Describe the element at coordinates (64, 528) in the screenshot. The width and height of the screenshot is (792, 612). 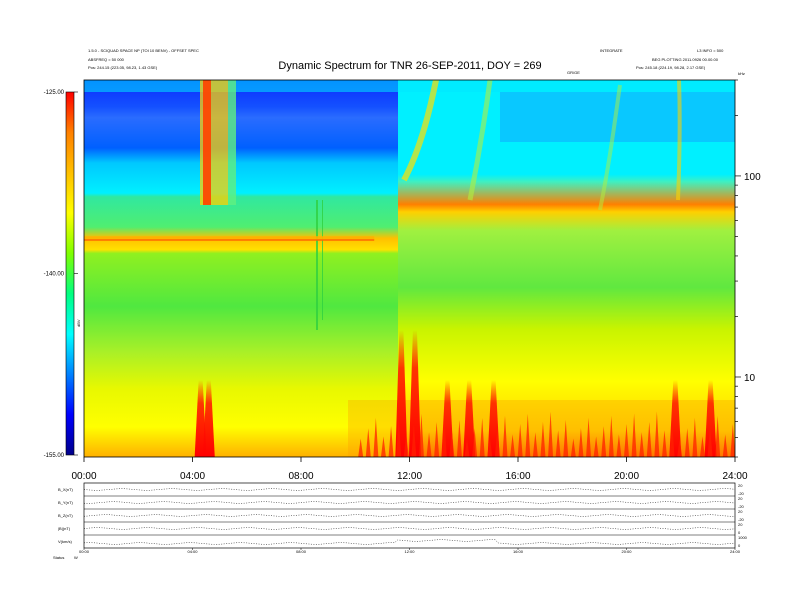
I see `ancillary-series-label: |B|(nT)` at that location.